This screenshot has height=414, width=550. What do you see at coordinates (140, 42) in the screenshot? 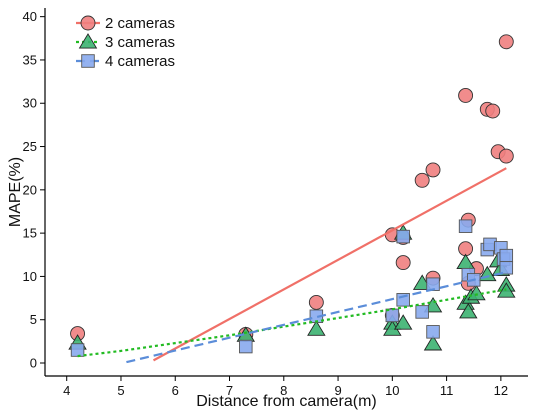
I see `legend-label: 3 cameras` at bounding box center [140, 42].